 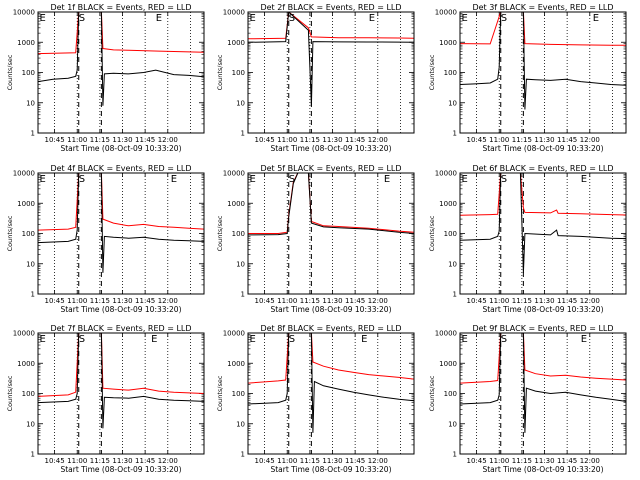 I want to click on chart-title: Det 7f BLACK = Events, RED = LLD, so click(x=120, y=328).